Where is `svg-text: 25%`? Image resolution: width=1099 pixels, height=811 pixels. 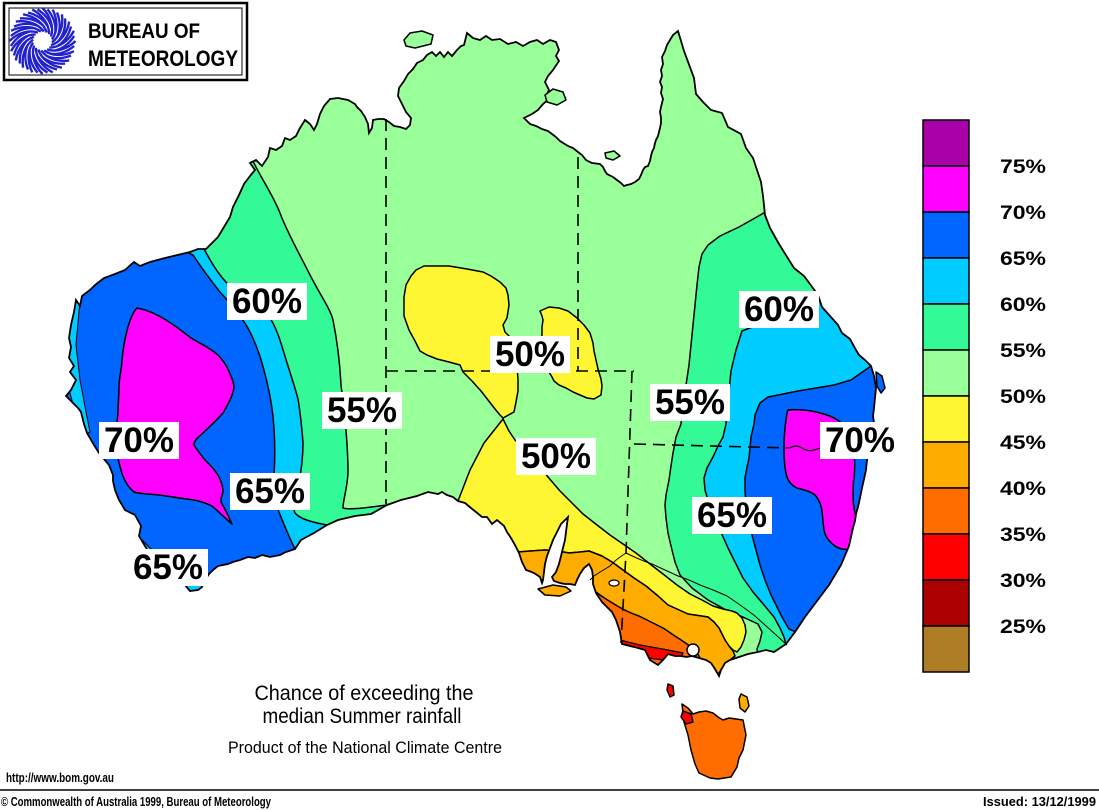 svg-text: 25% is located at coordinates (1023, 627).